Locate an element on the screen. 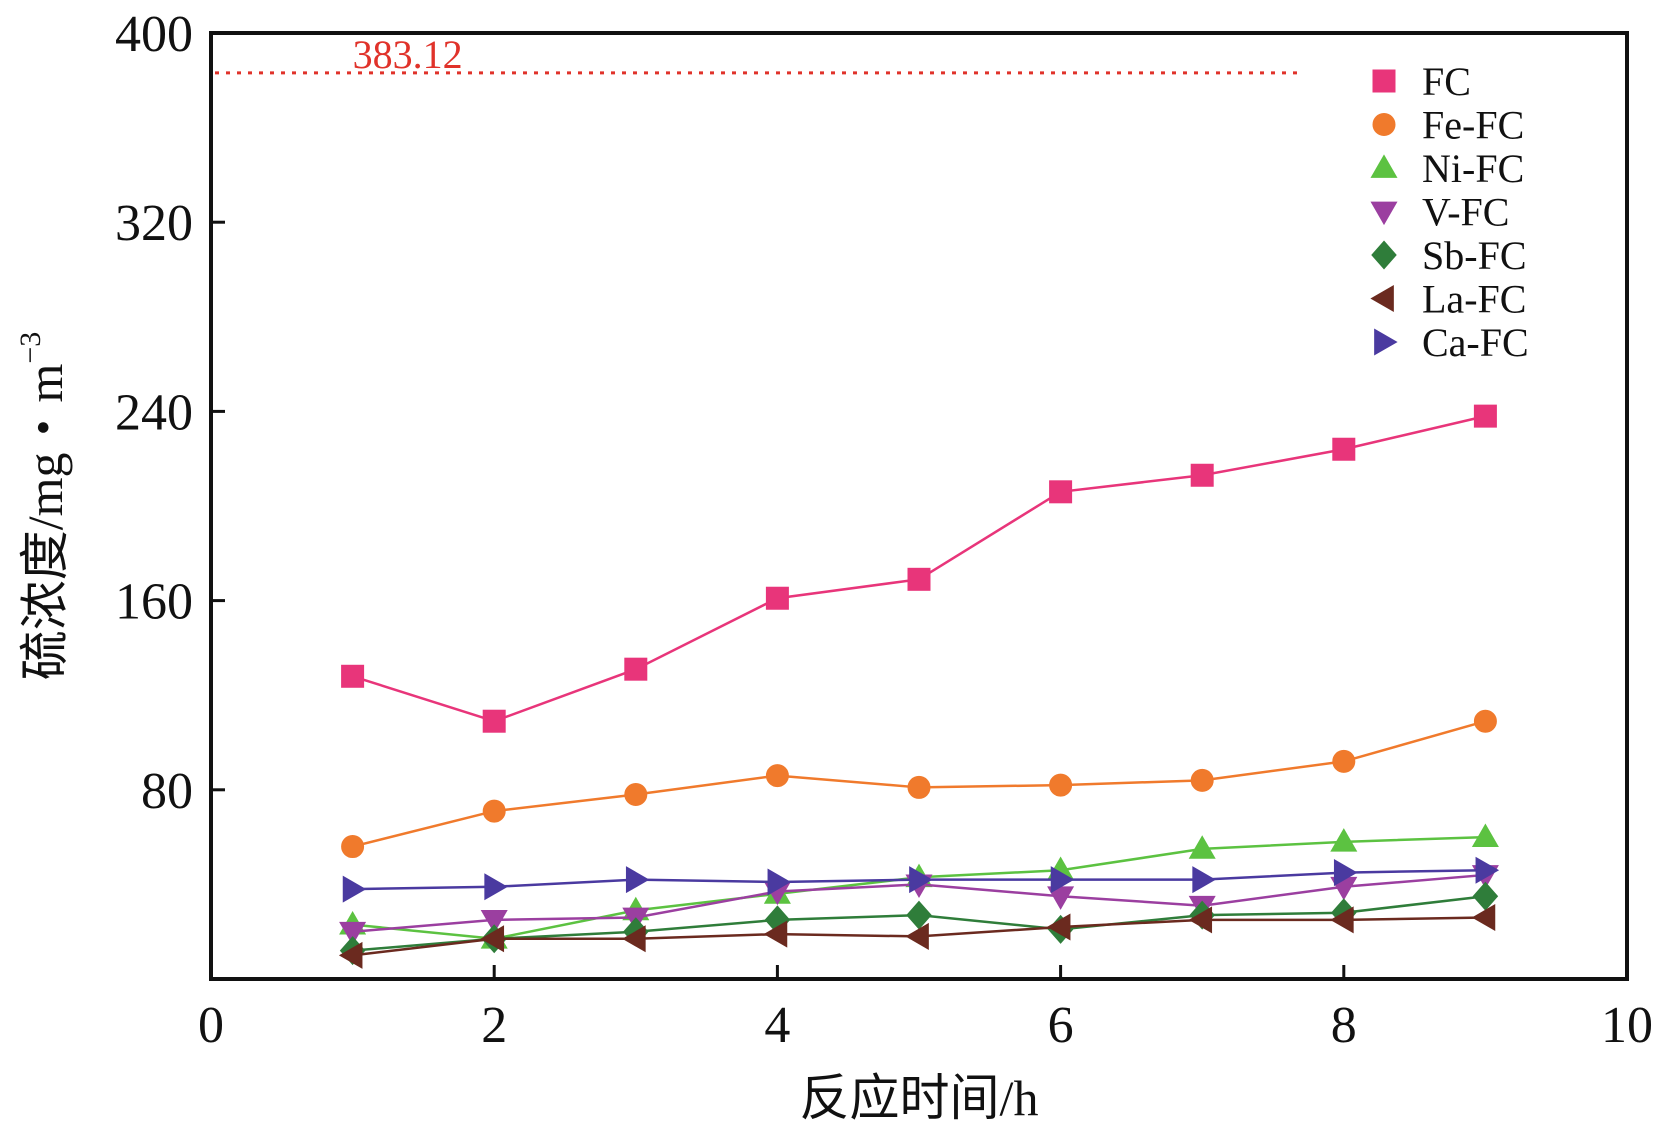  y-tick-label: 160 is located at coordinates (154, 602).